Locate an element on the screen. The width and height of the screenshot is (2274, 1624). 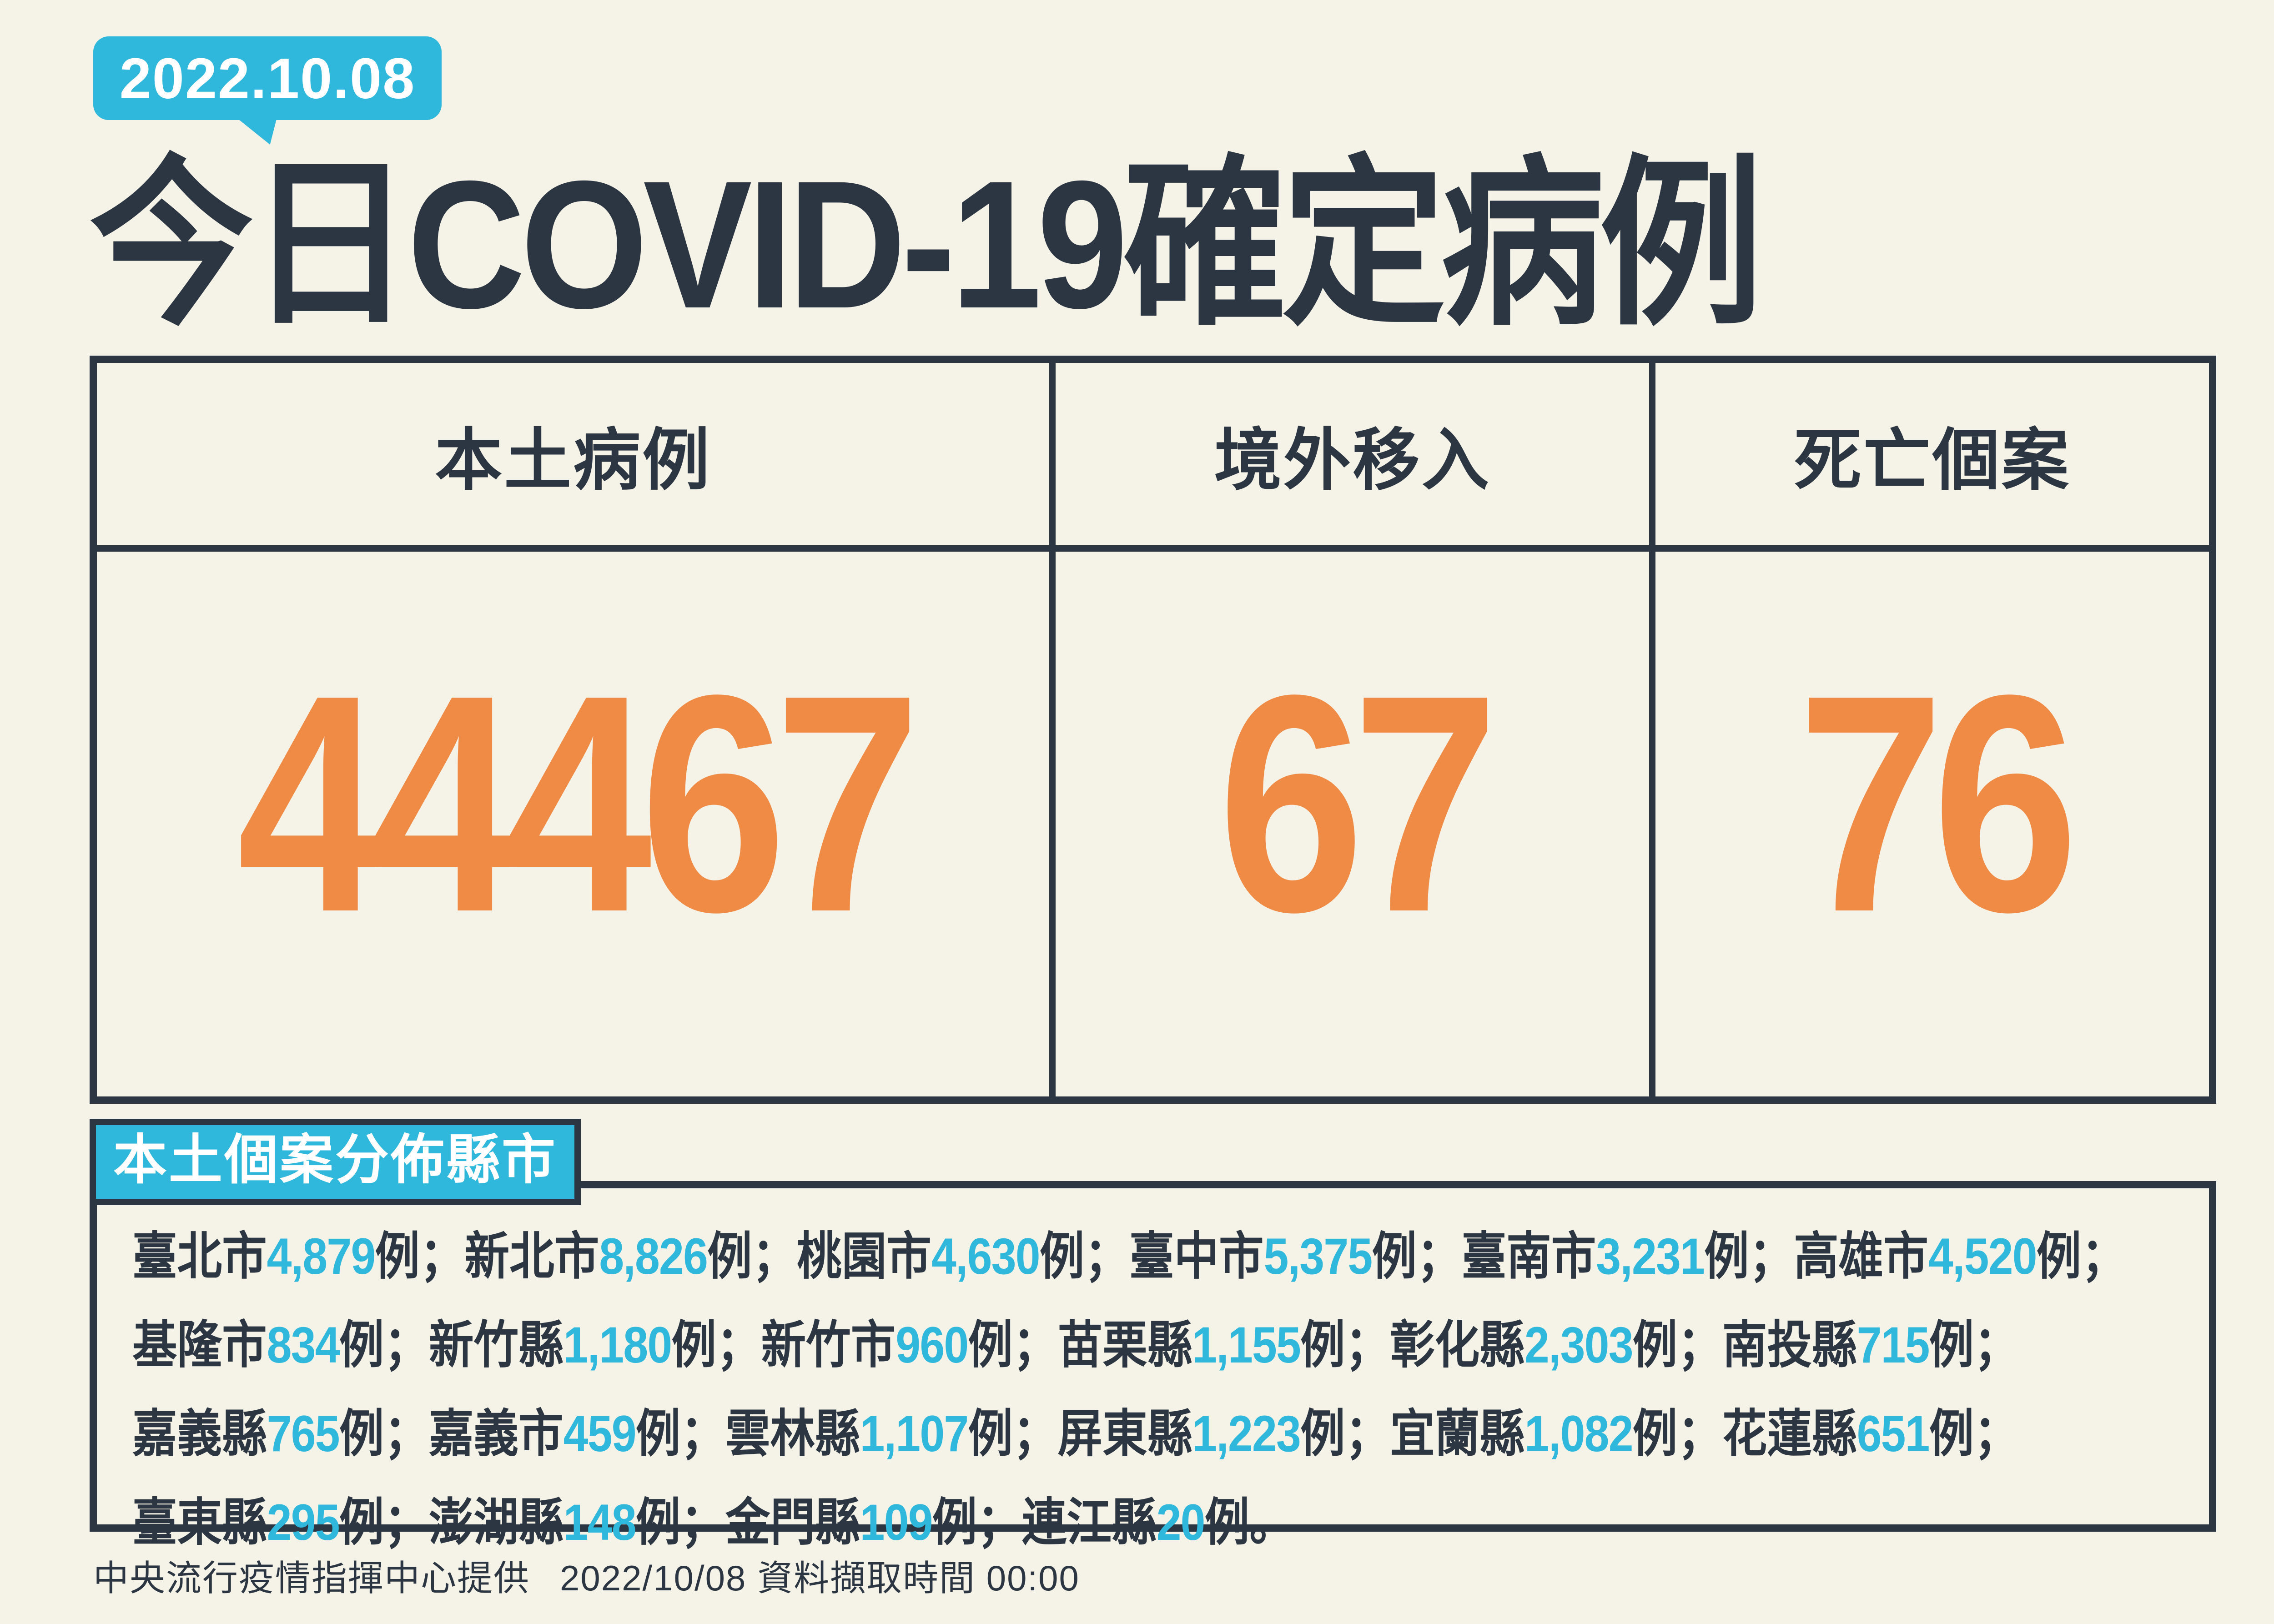
distribution-tag: 本土個案分佈縣市 is located at coordinates (335, 1162).